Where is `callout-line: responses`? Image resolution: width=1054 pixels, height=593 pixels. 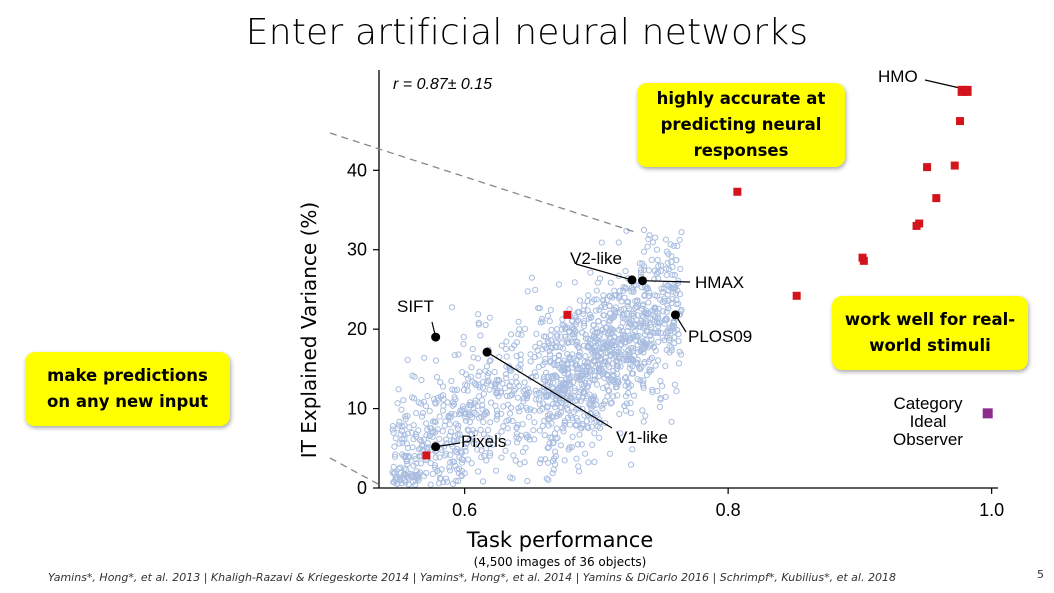
callout-line: responses is located at coordinates (741, 150).